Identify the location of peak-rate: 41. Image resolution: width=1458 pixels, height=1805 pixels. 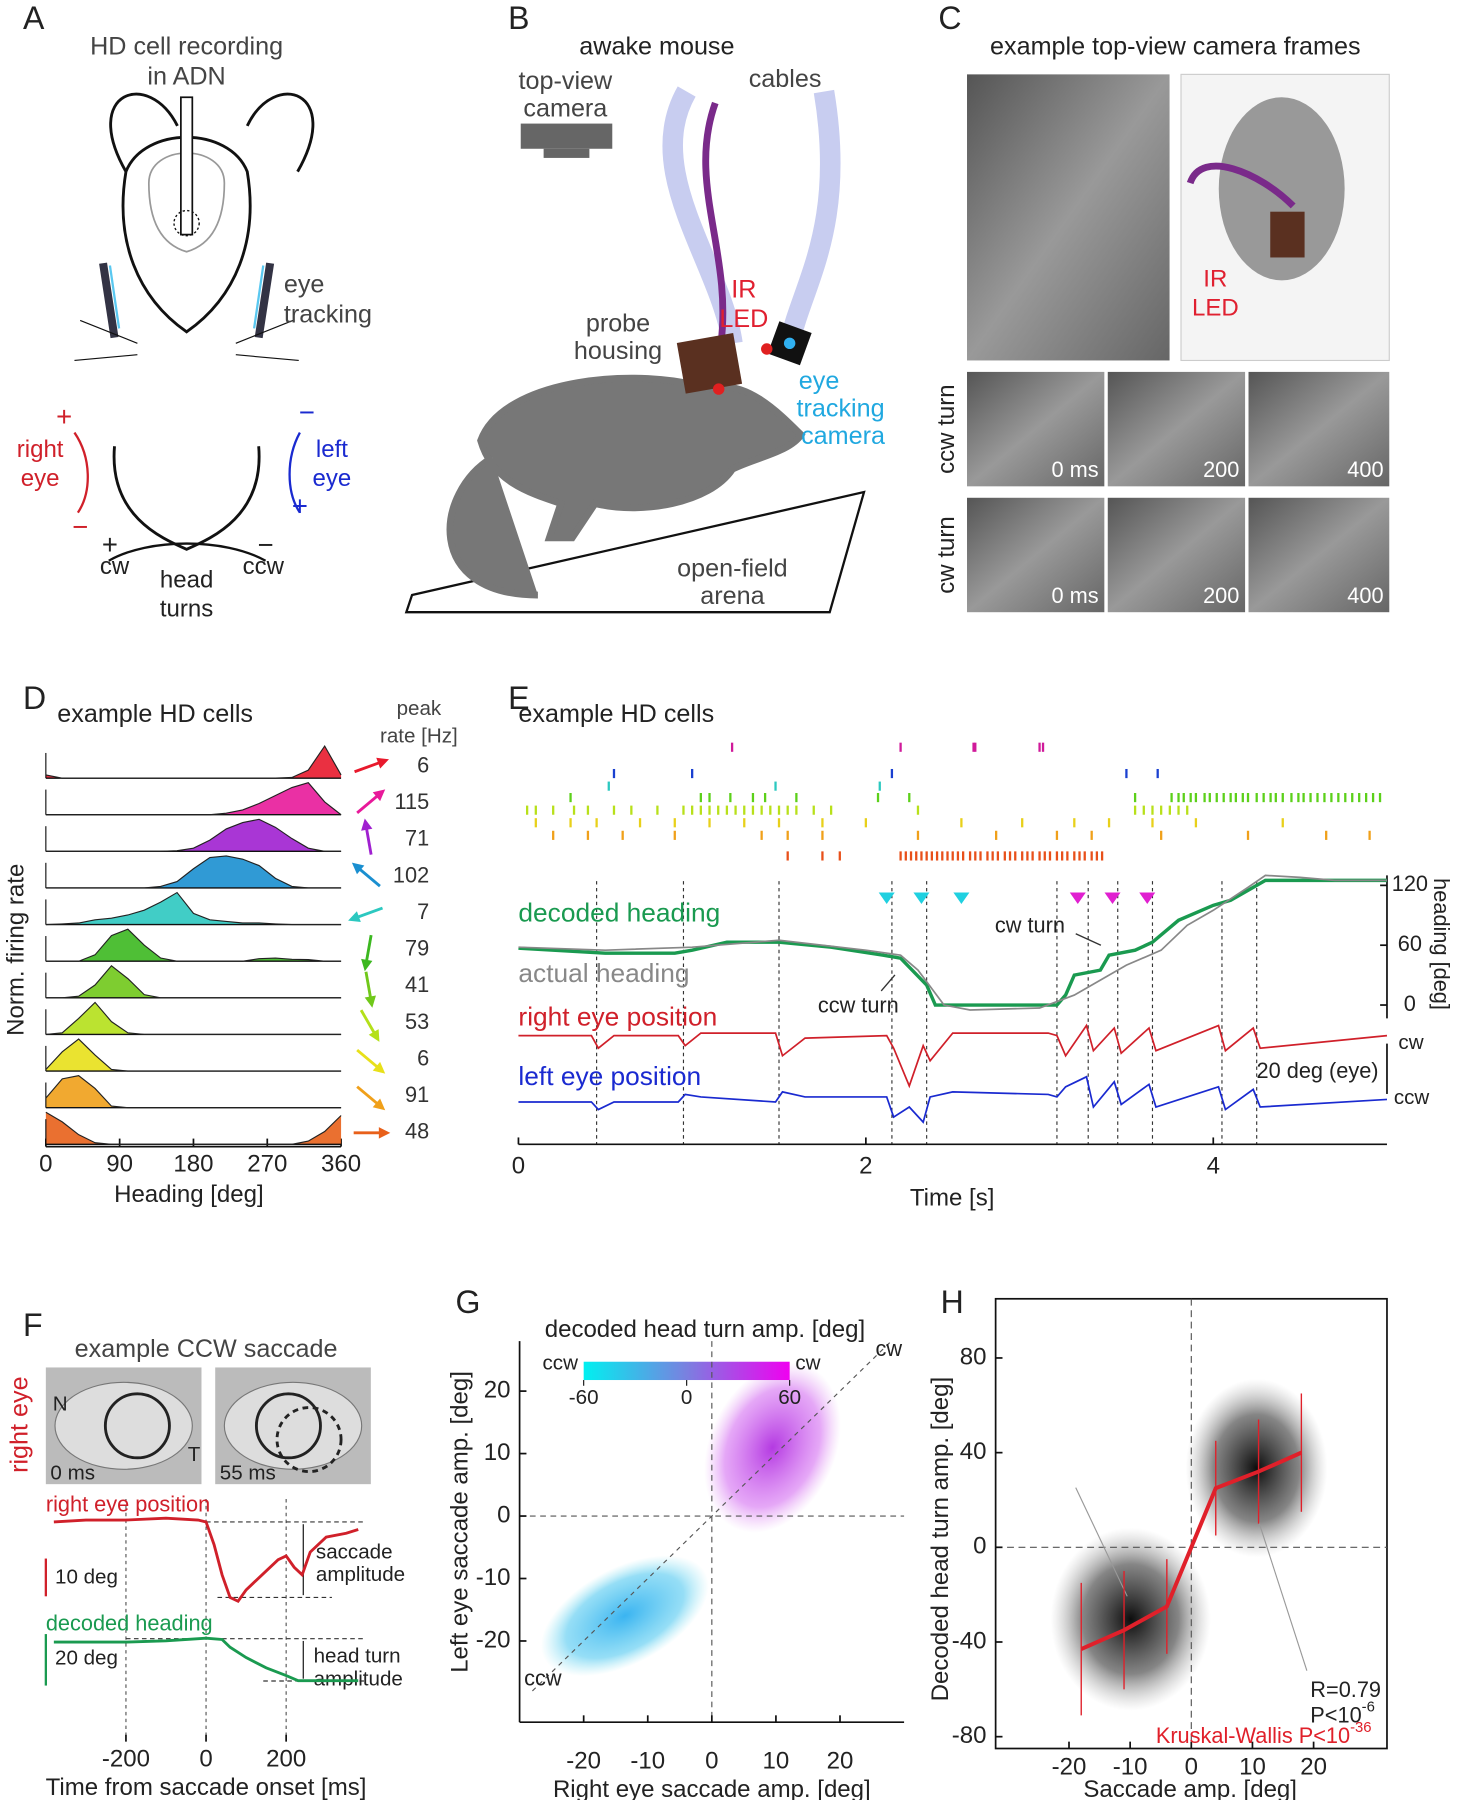
(417, 984).